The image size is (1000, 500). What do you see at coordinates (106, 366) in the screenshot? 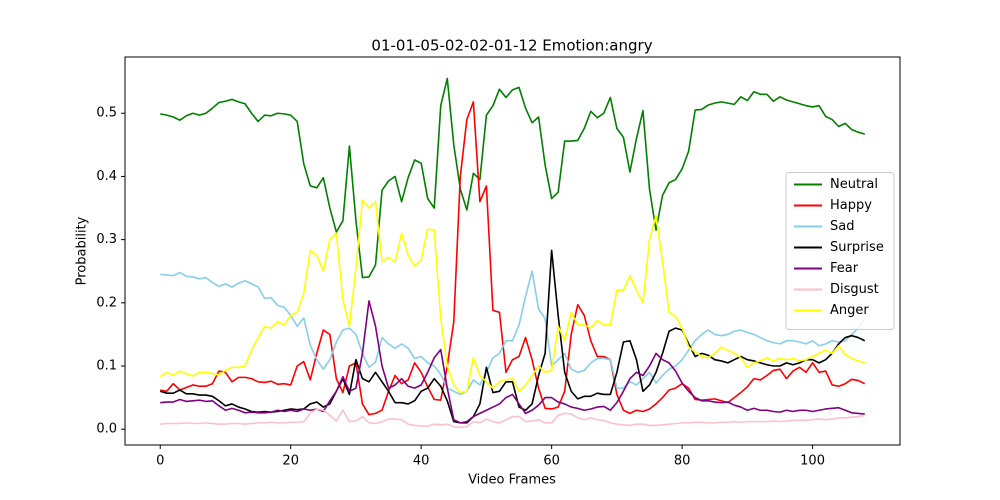
I see `y-tick-label: 0.1` at bounding box center [106, 366].